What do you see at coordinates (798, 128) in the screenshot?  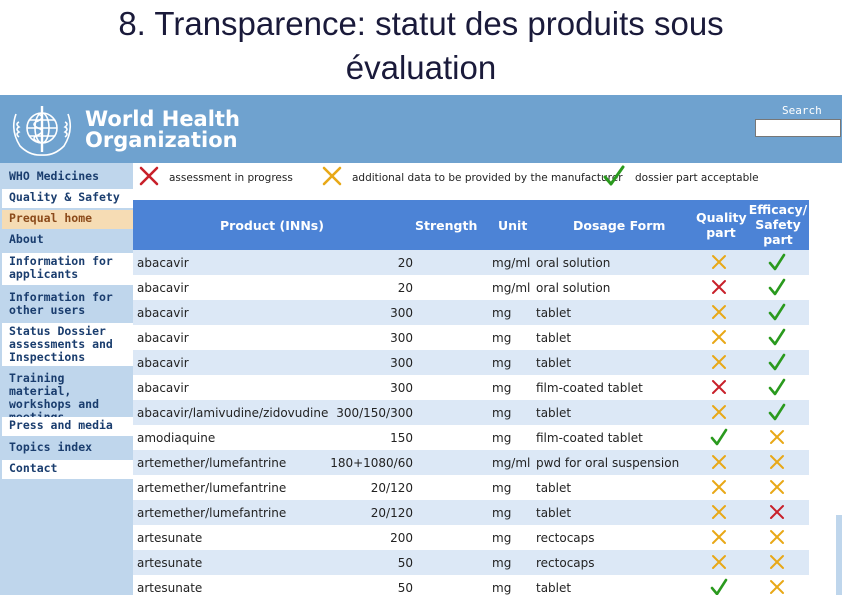 I see `search-input` at bounding box center [798, 128].